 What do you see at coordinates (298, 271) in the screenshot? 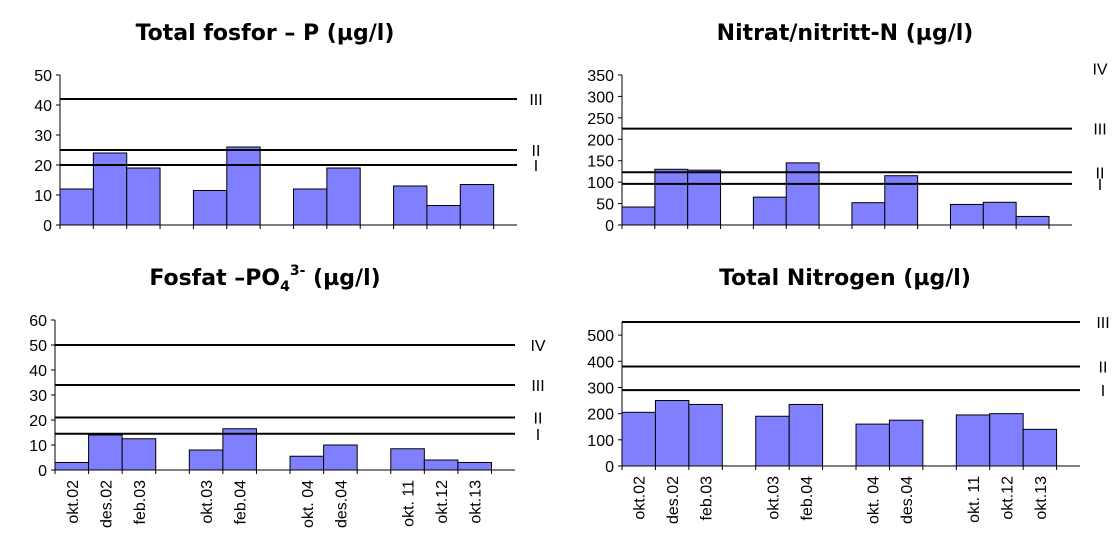
I see `chart-title-superscript: 3-` at bounding box center [298, 271].